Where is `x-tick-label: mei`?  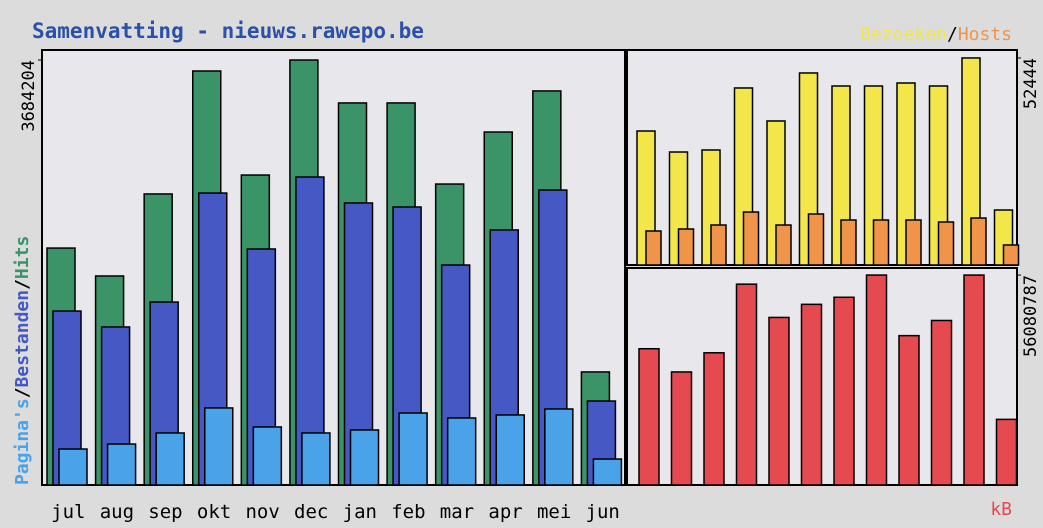
x-tick-label: mei is located at coordinates (554, 512).